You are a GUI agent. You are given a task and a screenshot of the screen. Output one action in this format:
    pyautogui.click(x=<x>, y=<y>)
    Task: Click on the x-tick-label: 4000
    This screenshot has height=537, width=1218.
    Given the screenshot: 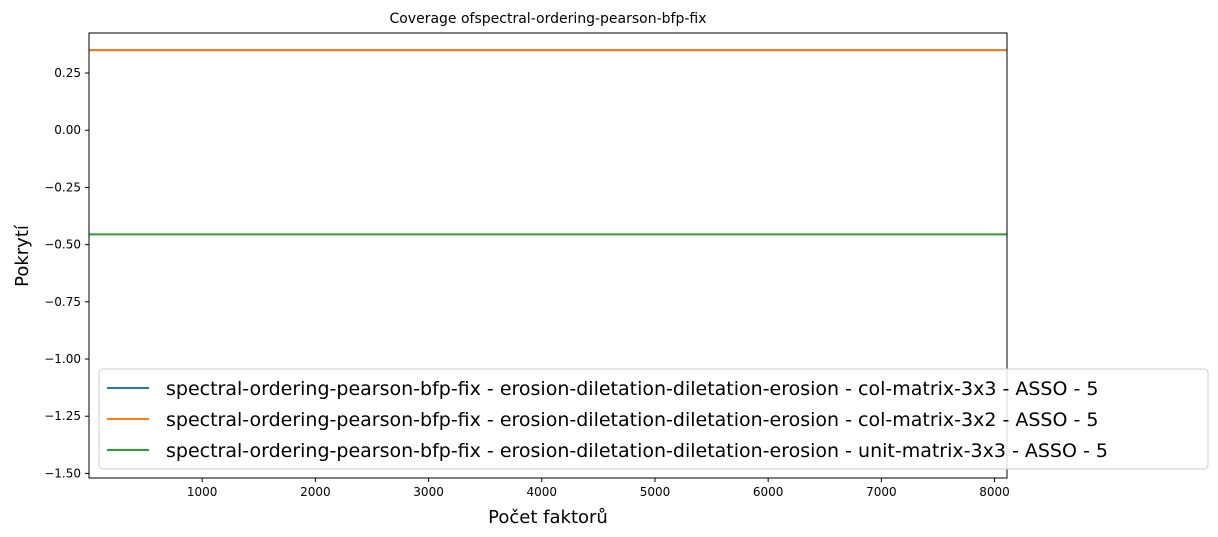 What is the action you would take?
    pyautogui.click(x=542, y=492)
    